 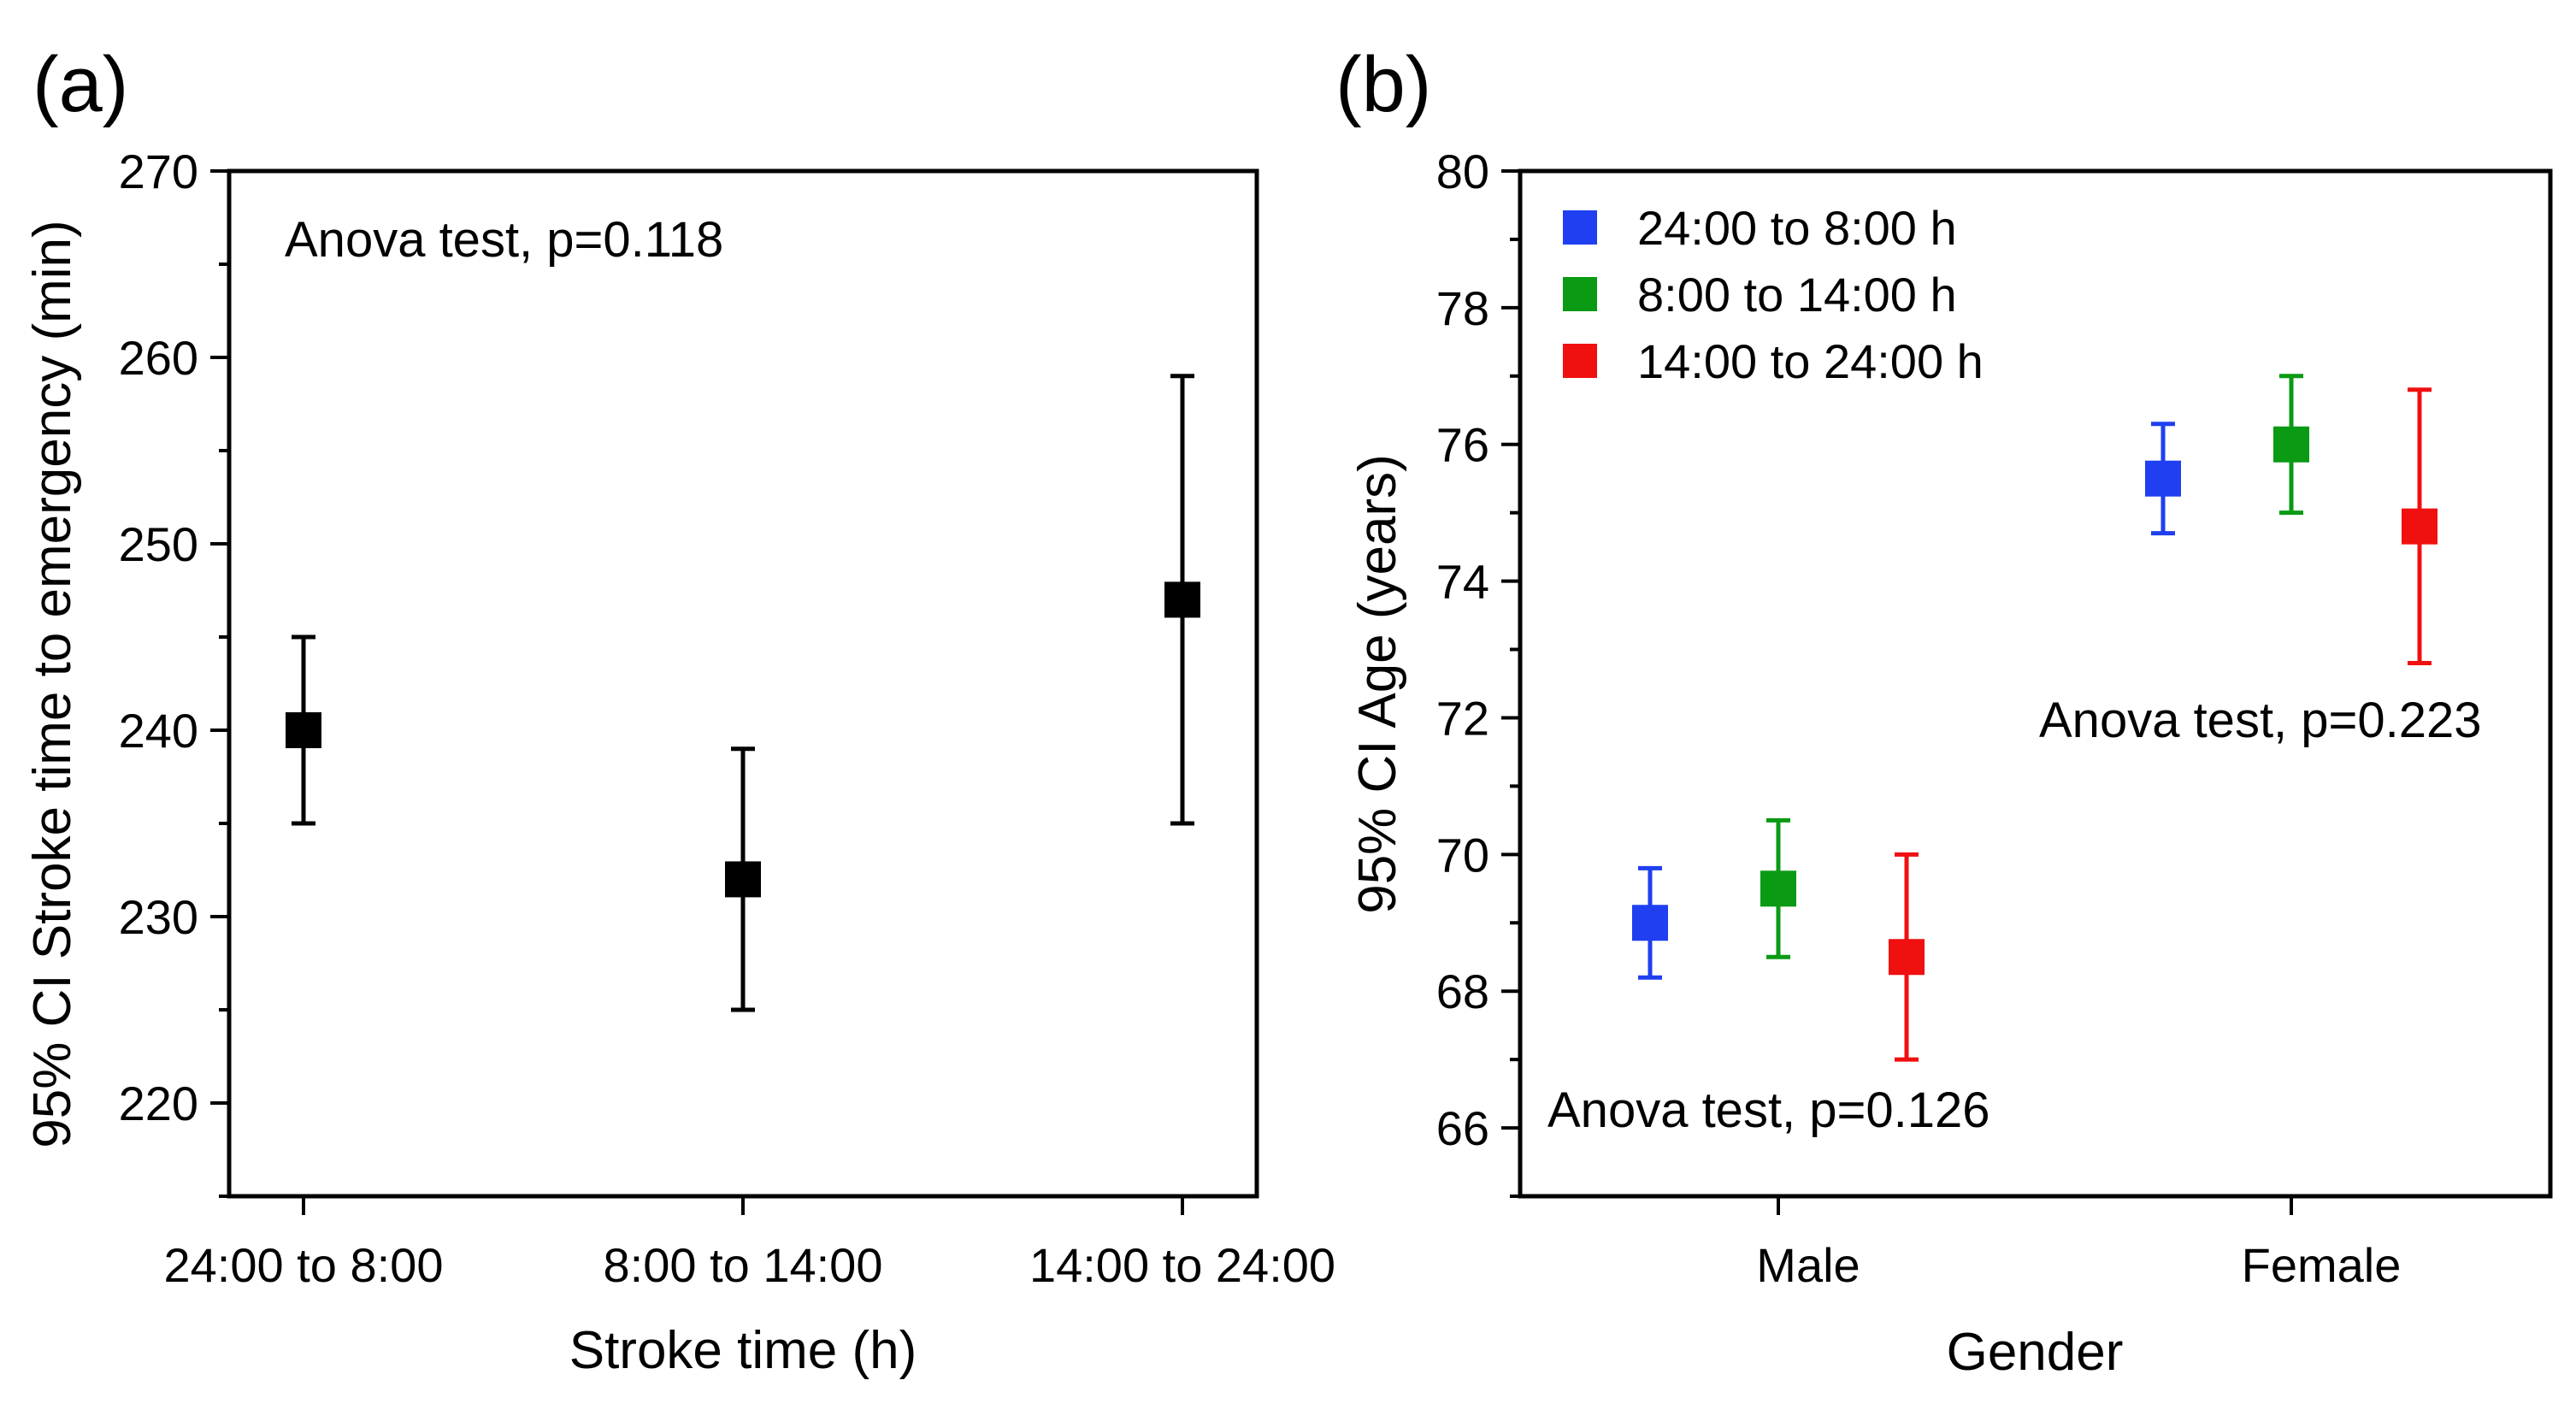 What do you see at coordinates (158, 731) in the screenshot?
I see `y-tick-label: 240` at bounding box center [158, 731].